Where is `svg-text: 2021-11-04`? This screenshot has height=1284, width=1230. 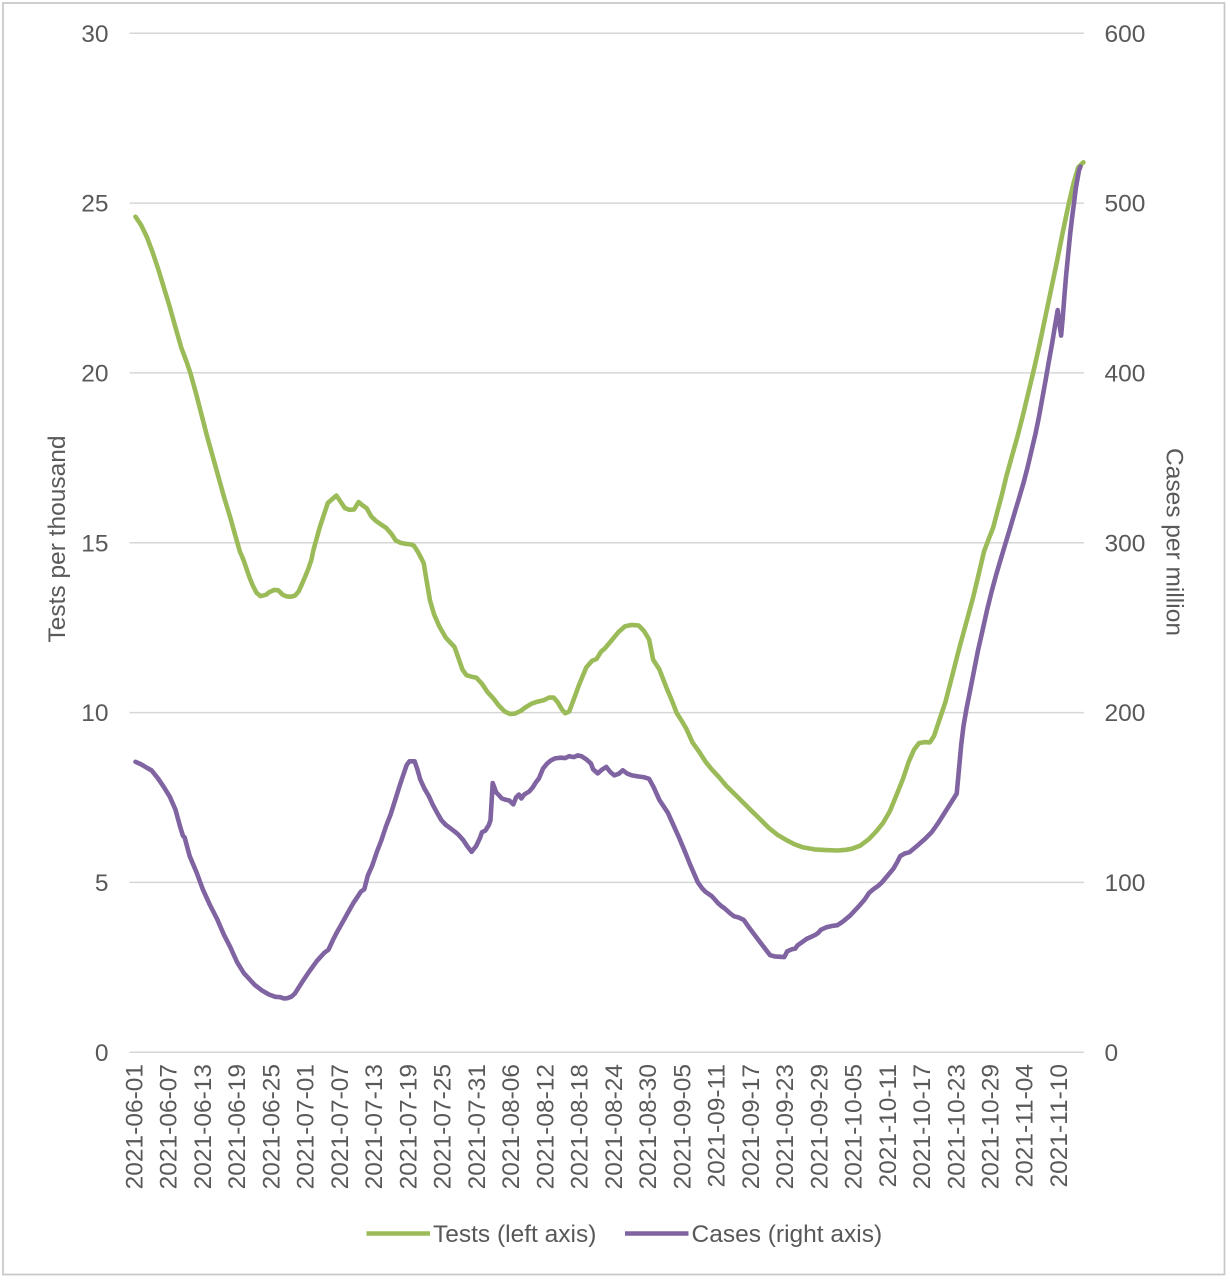 svg-text: 2021-11-04 is located at coordinates (1025, 1126).